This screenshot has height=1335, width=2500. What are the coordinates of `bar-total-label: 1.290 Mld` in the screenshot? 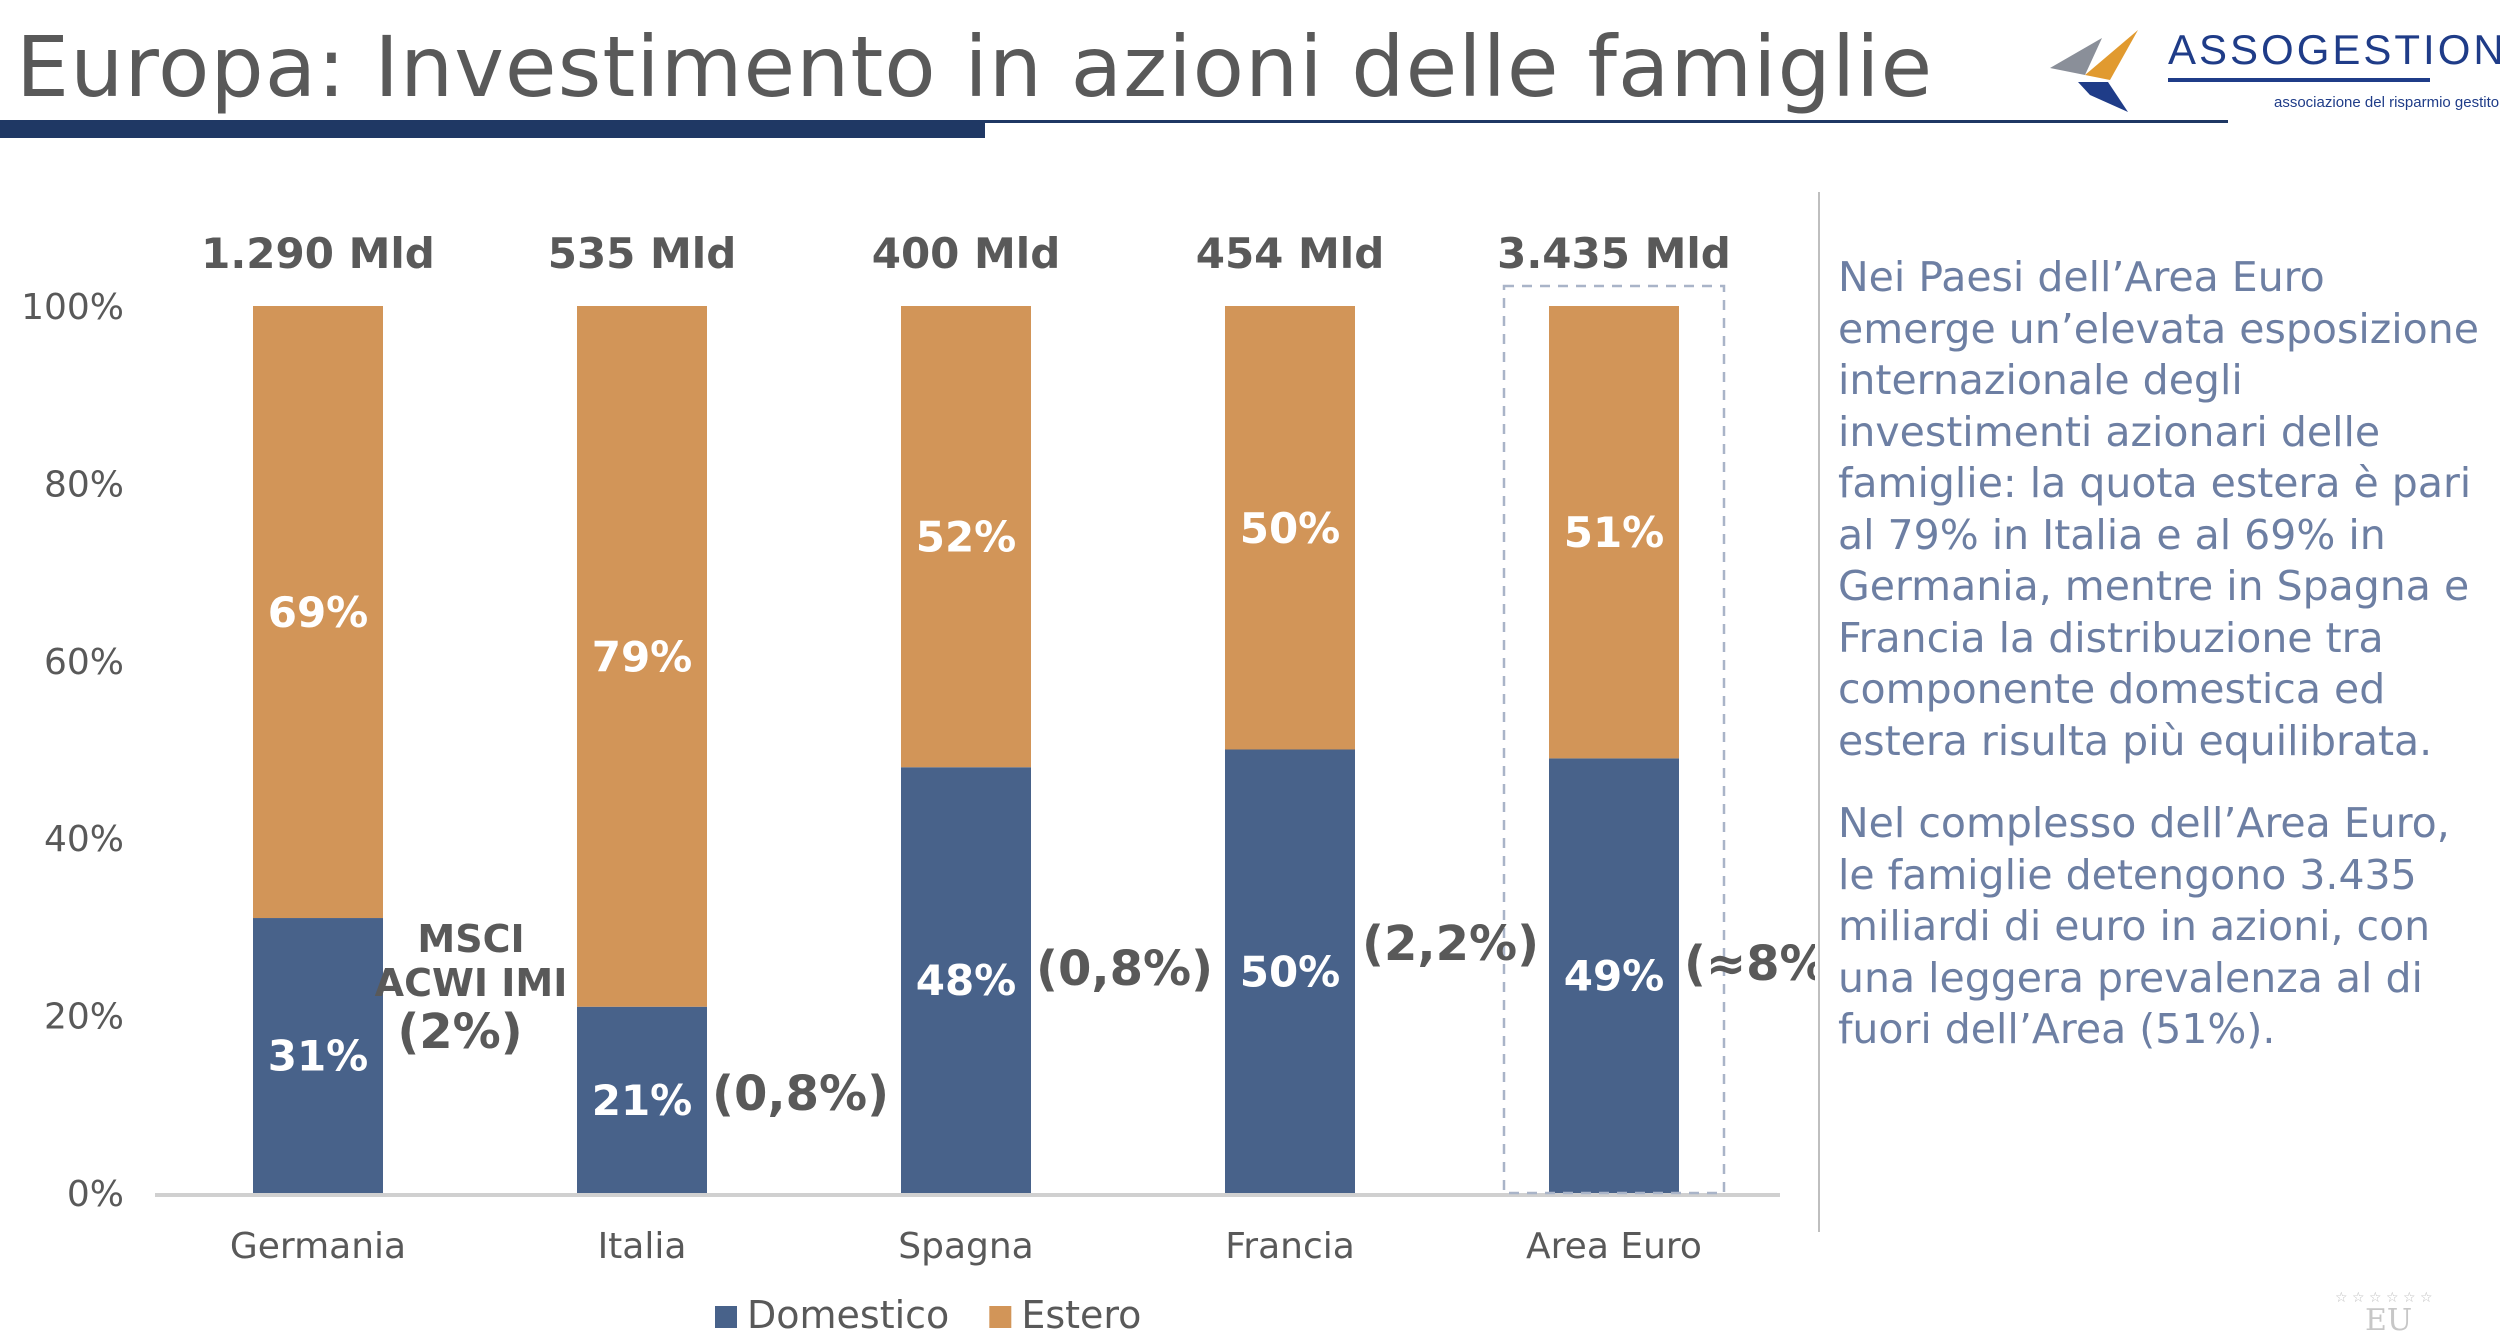 It's located at (318, 253).